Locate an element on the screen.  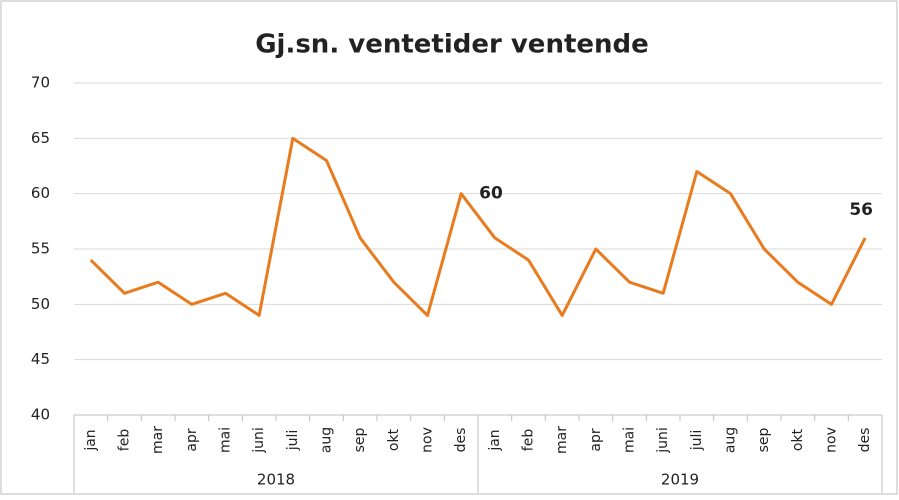
y-tick-label: 65 is located at coordinates (40, 138).